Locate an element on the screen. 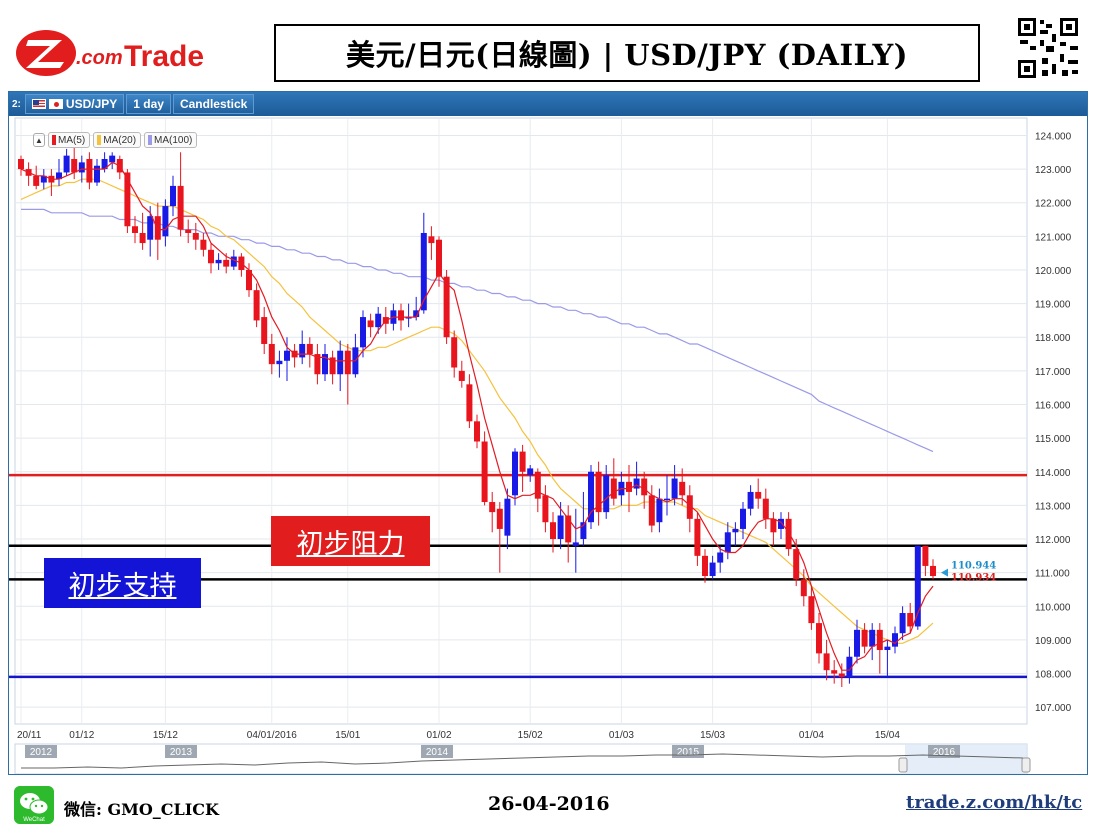 The height and width of the screenshot is (828, 1102). wechat-id: 微信: GMO_CLICK is located at coordinates (141, 809).